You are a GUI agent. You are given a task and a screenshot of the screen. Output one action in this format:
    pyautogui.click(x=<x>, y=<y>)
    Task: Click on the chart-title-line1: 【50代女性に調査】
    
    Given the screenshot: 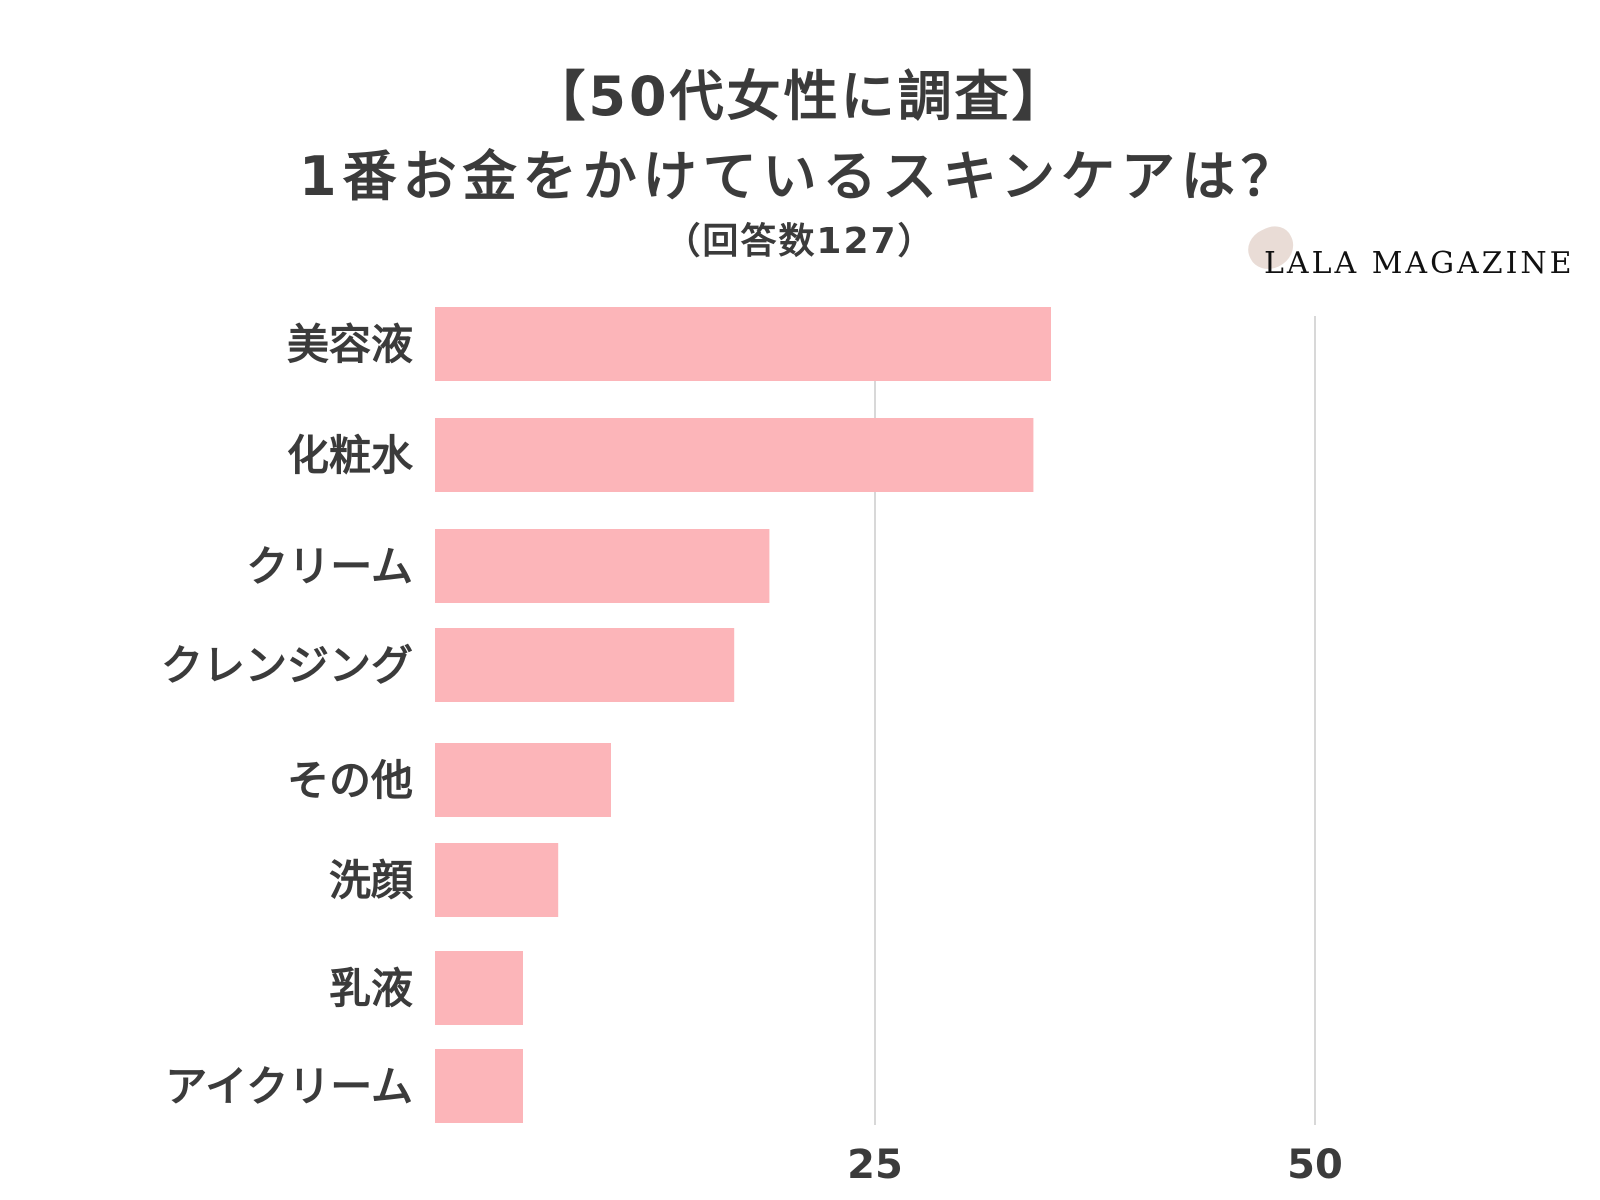 What is the action you would take?
    pyautogui.click(x=800, y=96)
    